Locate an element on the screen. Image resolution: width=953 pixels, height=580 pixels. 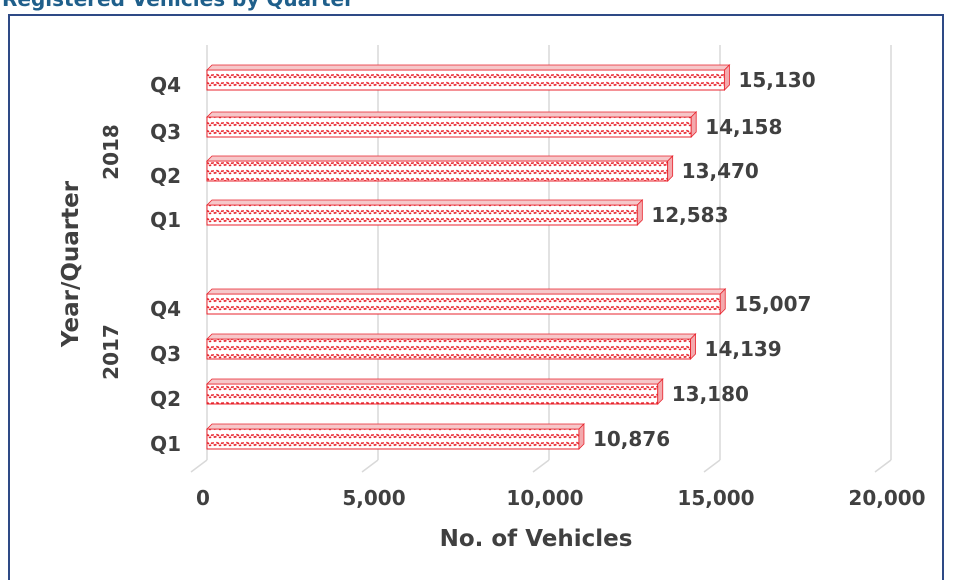
x-tick-labels: 0 5,000 10,000 15,000 20,000 is located at coordinates (561, 498).